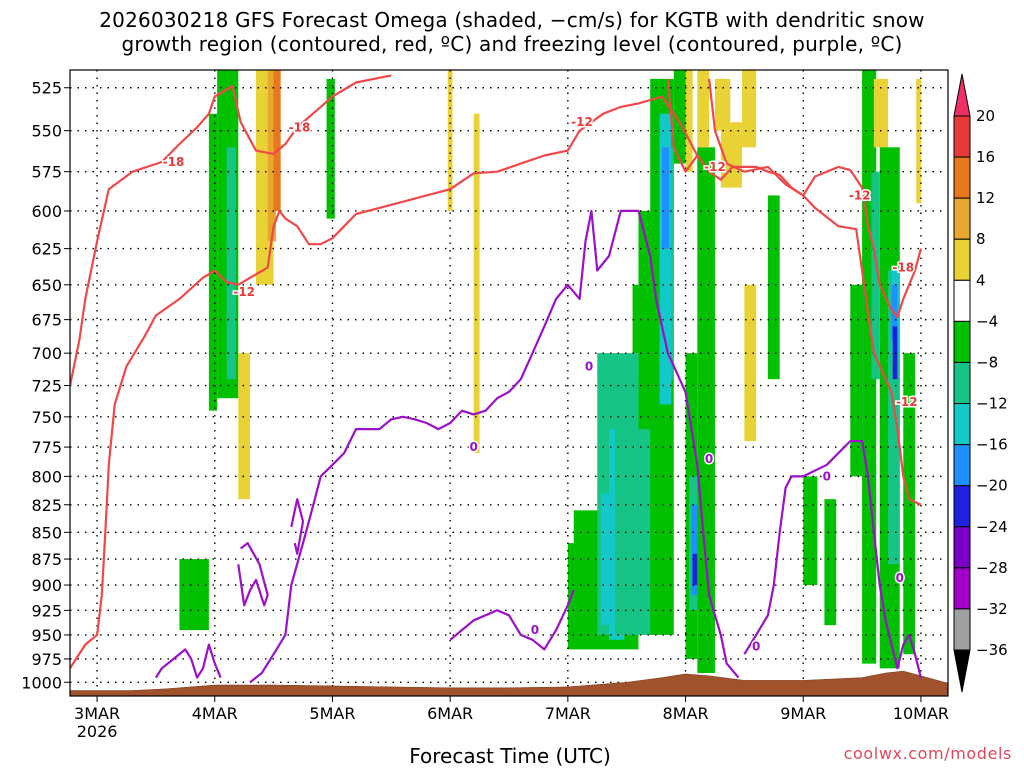  What do you see at coordinates (992, 404) in the screenshot?
I see `colorbar-tick-7: −12` at bounding box center [992, 404].